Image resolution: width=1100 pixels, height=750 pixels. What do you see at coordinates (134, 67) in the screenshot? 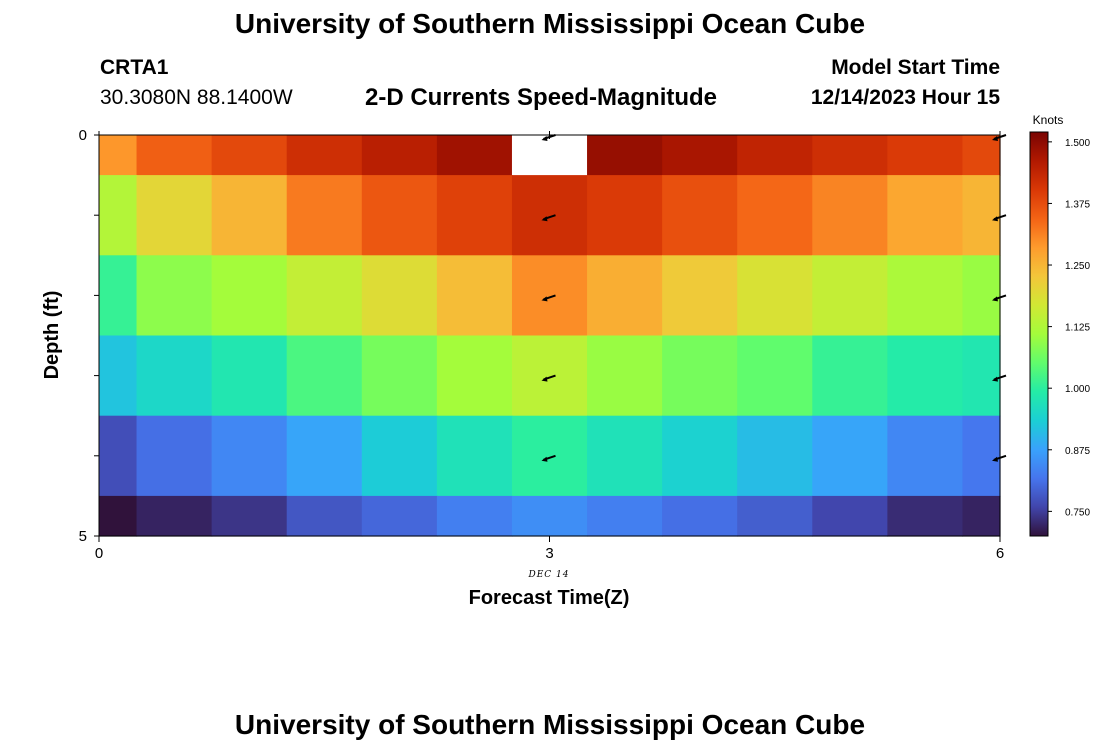
I see `station-id: CRTA1` at bounding box center [134, 67].